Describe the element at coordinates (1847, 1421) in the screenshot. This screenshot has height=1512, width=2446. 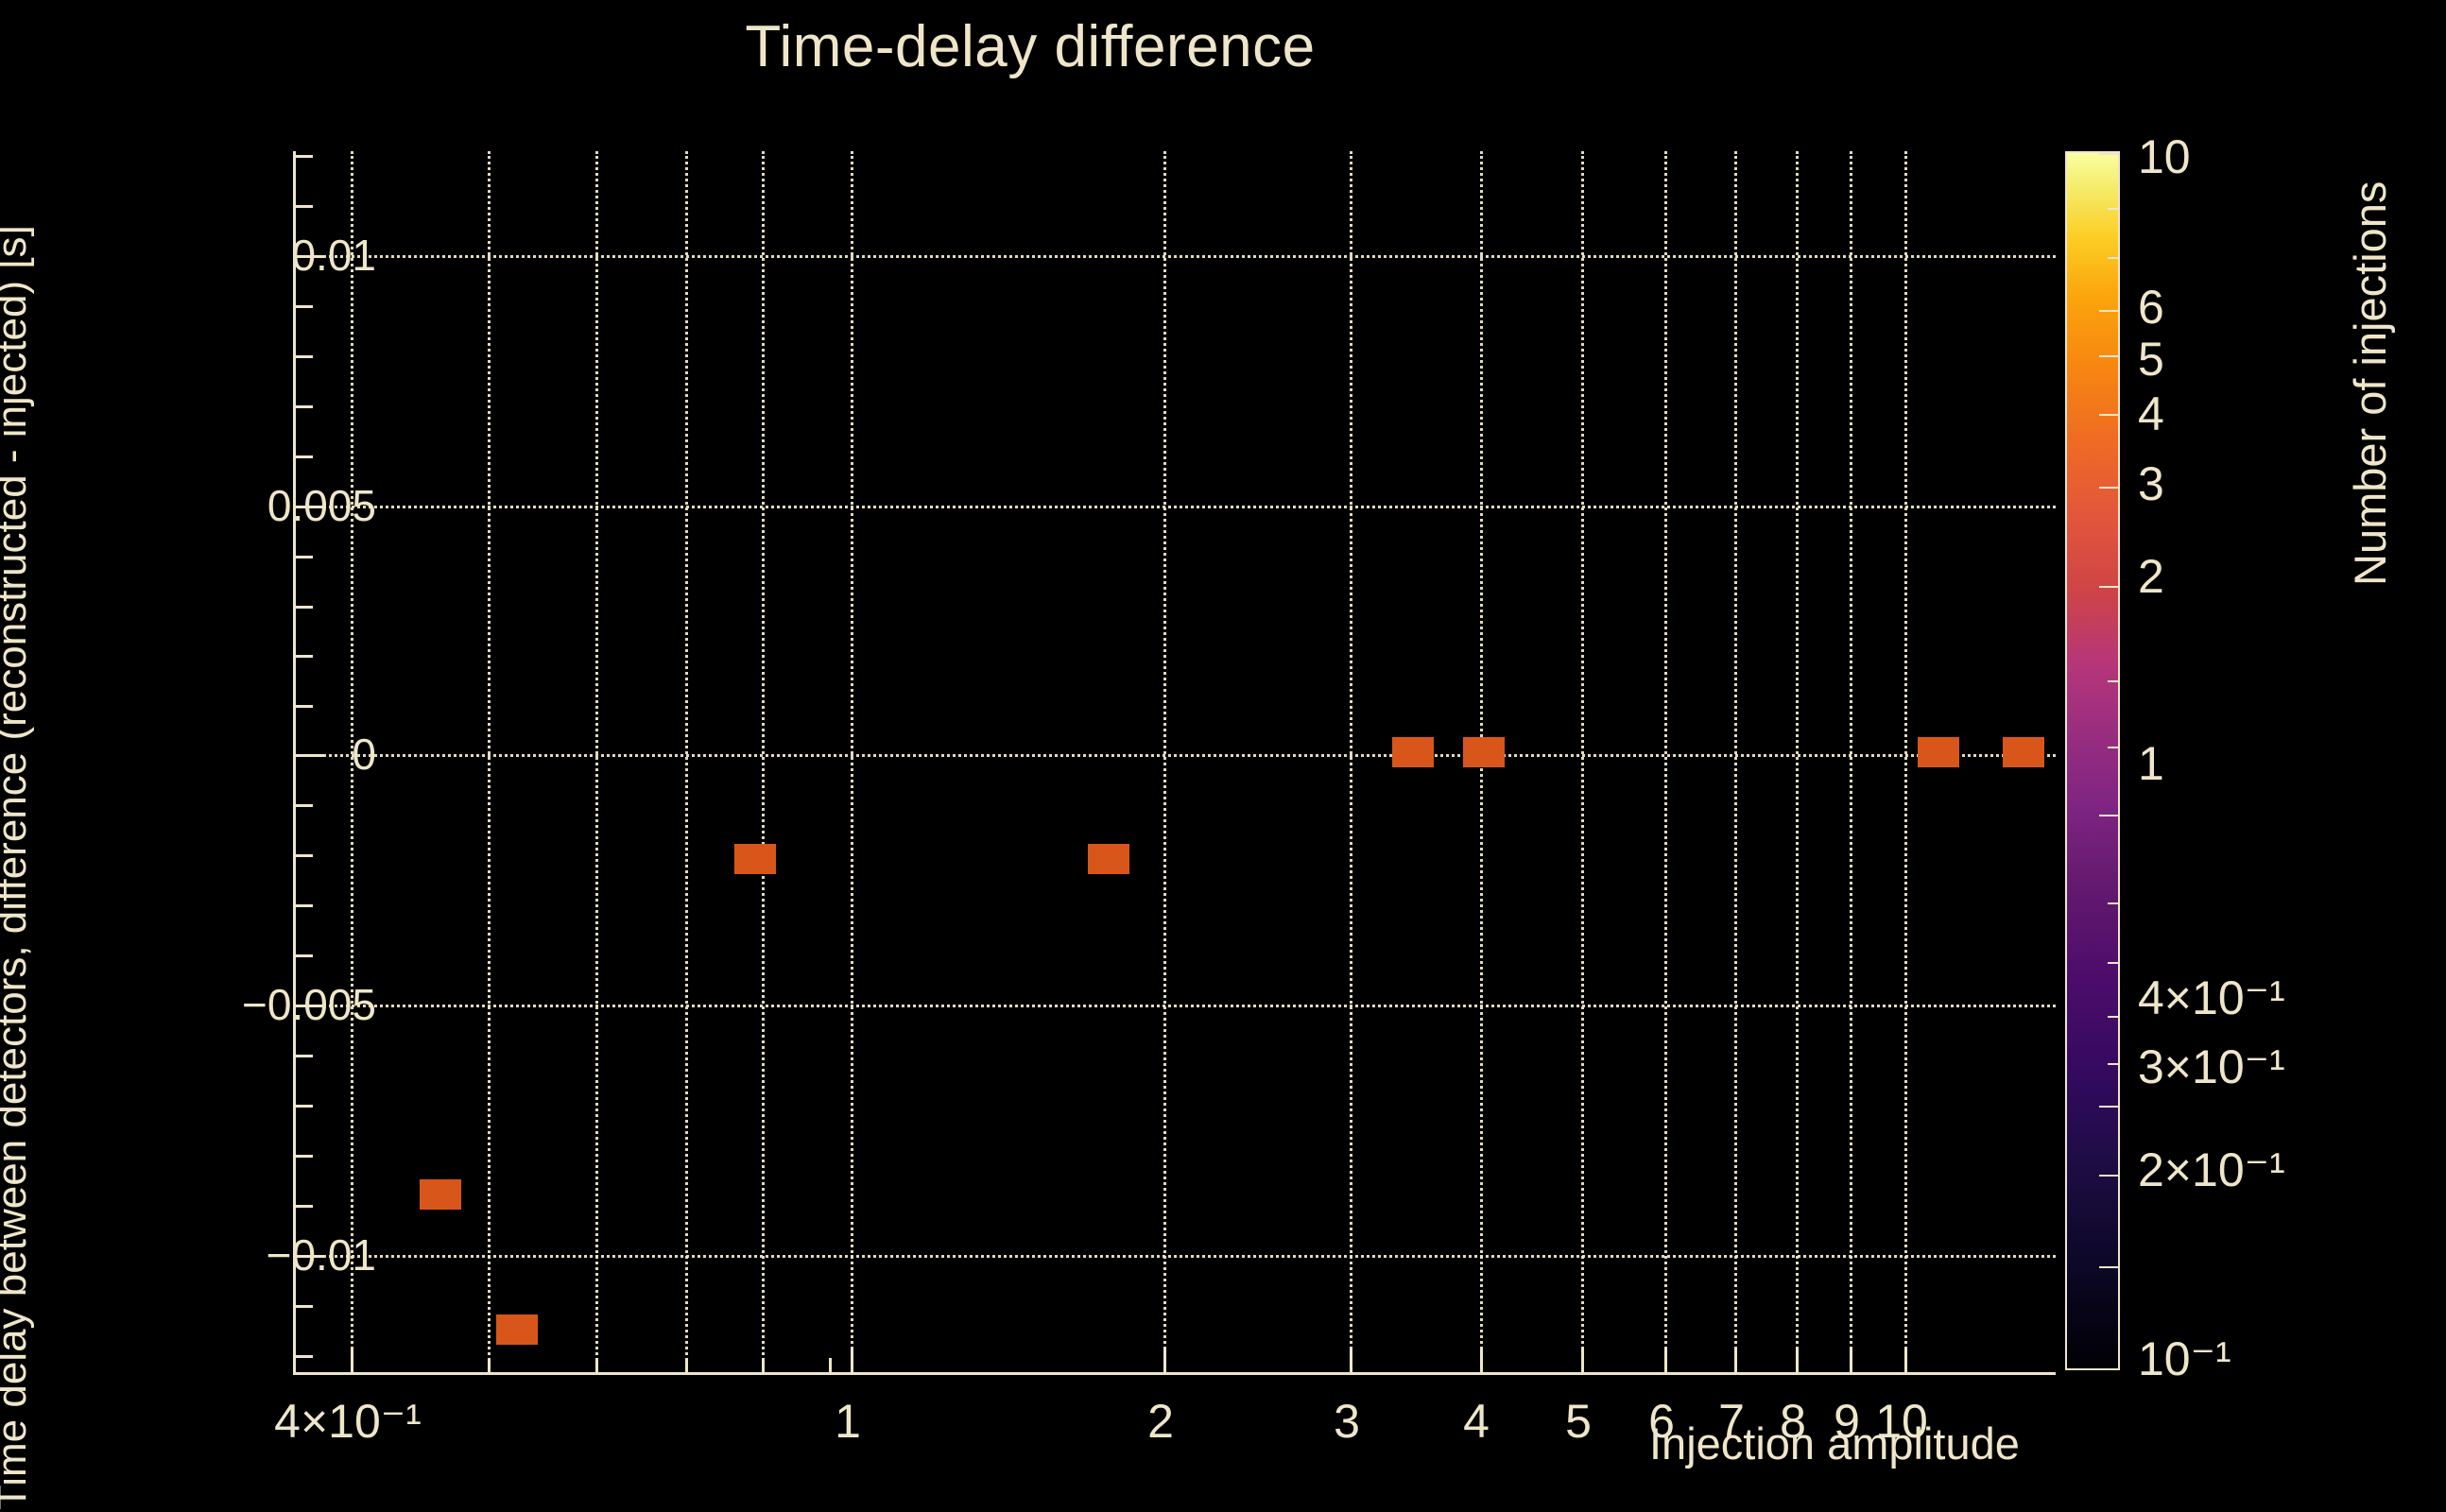
I see `x-tick-label: 9` at that location.